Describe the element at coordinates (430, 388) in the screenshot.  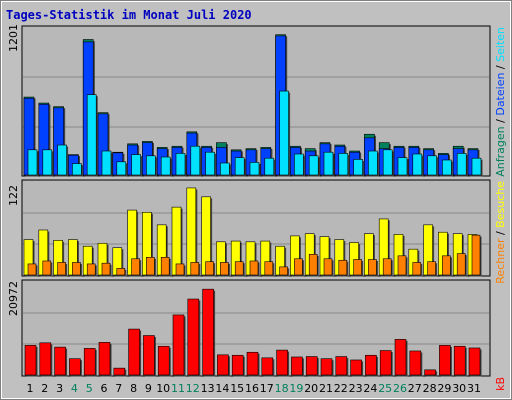
I see `day-label: 28` at that location.